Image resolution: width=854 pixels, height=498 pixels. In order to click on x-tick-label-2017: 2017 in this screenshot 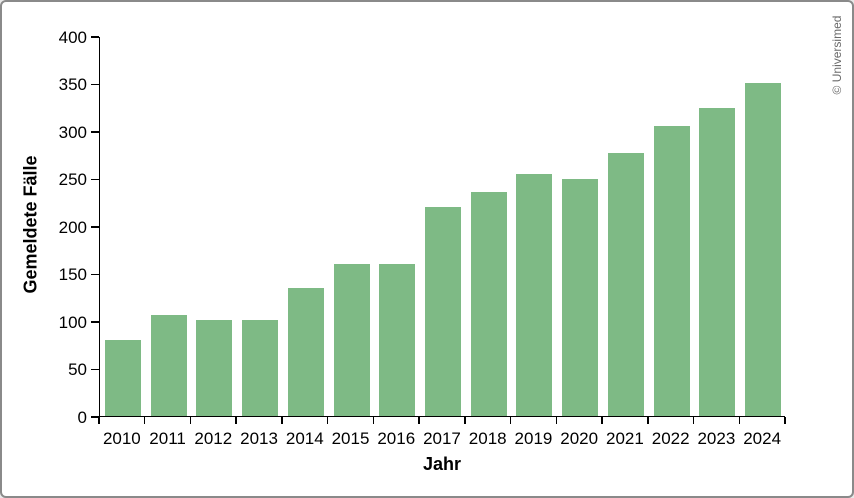, I will do `click(442, 438)`.